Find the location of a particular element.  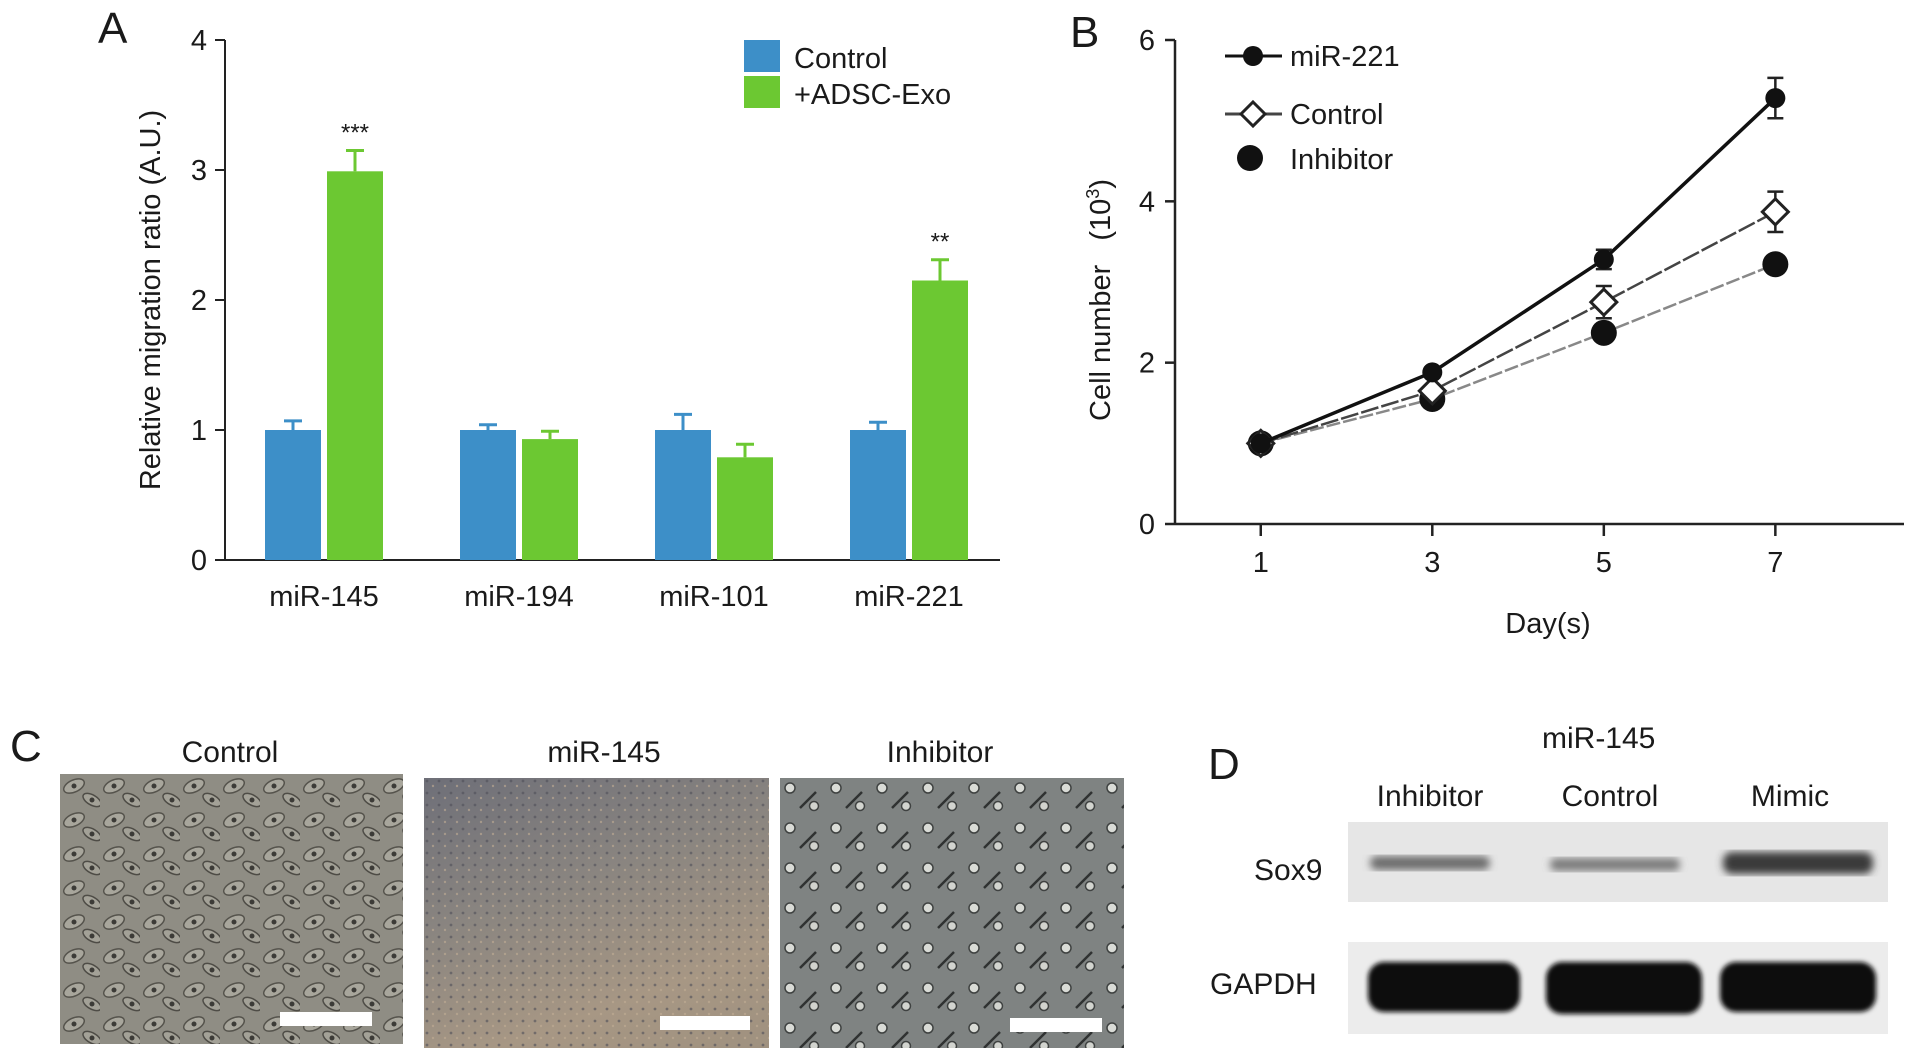

sox9-band-inhibitor is located at coordinates (1430, 863).